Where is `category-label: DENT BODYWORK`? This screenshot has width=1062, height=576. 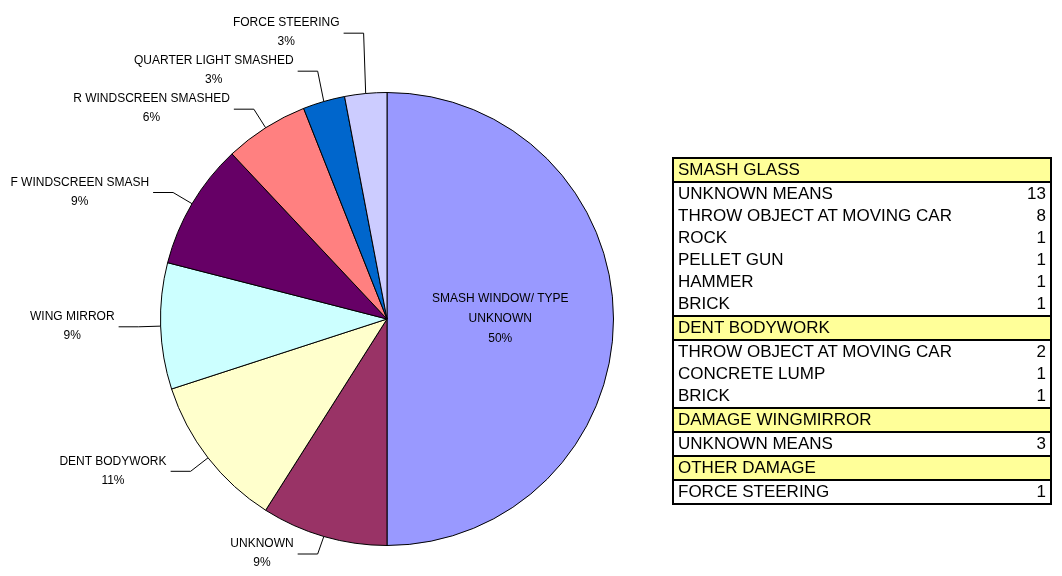 category-label: DENT BODYWORK is located at coordinates (845, 328).